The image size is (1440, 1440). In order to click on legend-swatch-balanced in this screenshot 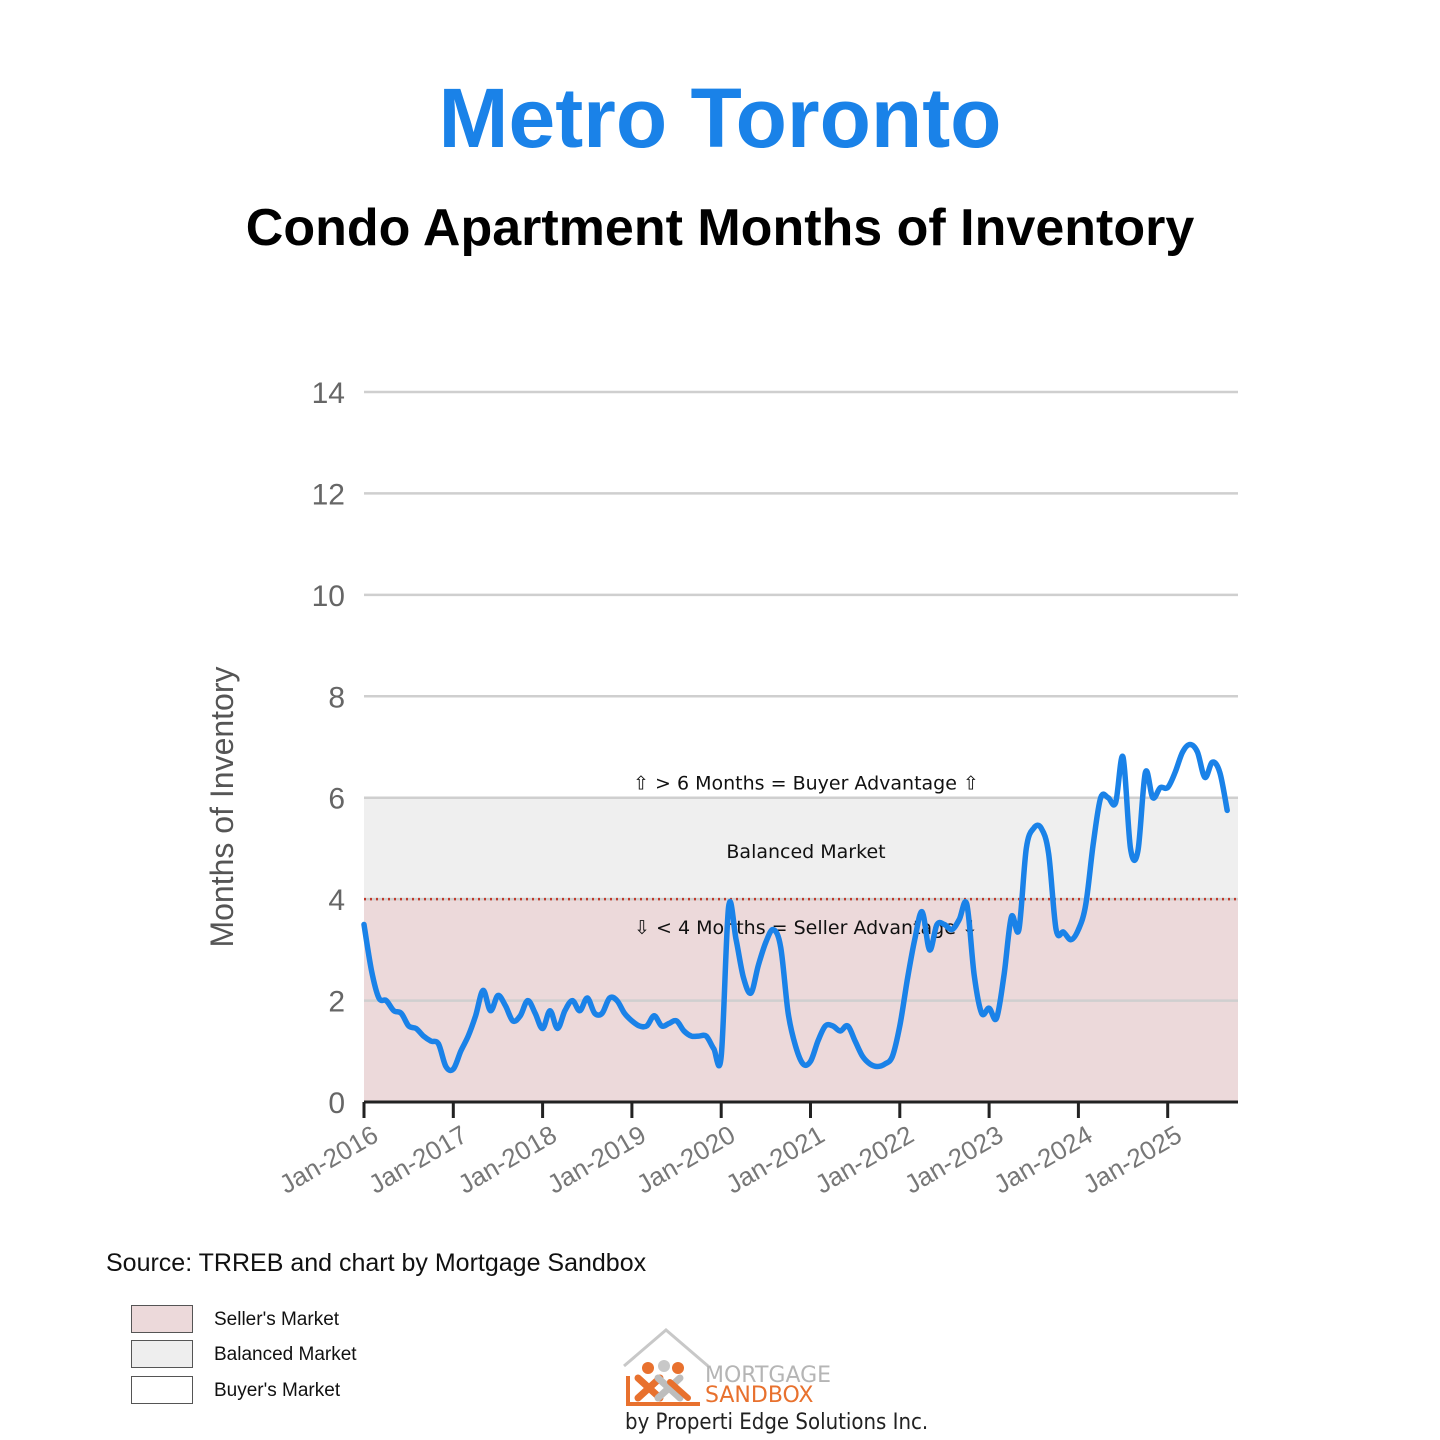, I will do `click(162, 1354)`.